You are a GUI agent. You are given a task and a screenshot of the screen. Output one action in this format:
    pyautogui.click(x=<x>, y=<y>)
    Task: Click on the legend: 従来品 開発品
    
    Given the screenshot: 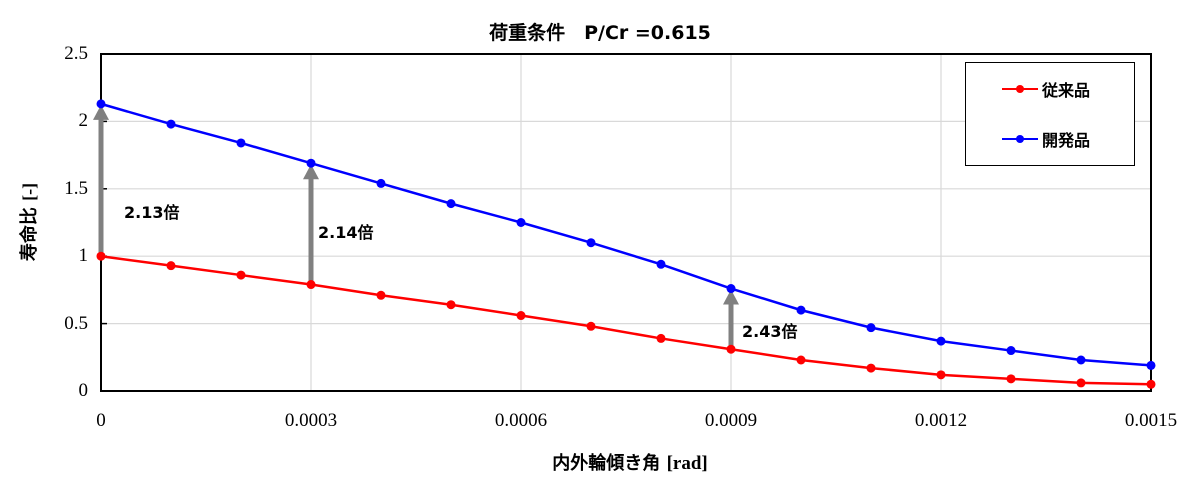 What is the action you would take?
    pyautogui.click(x=1050, y=114)
    